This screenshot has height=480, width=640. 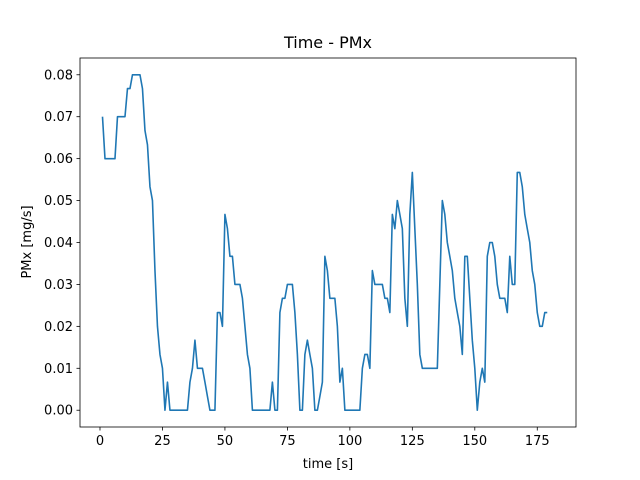 I want to click on y-tick-label: 0.01, so click(x=58, y=369).